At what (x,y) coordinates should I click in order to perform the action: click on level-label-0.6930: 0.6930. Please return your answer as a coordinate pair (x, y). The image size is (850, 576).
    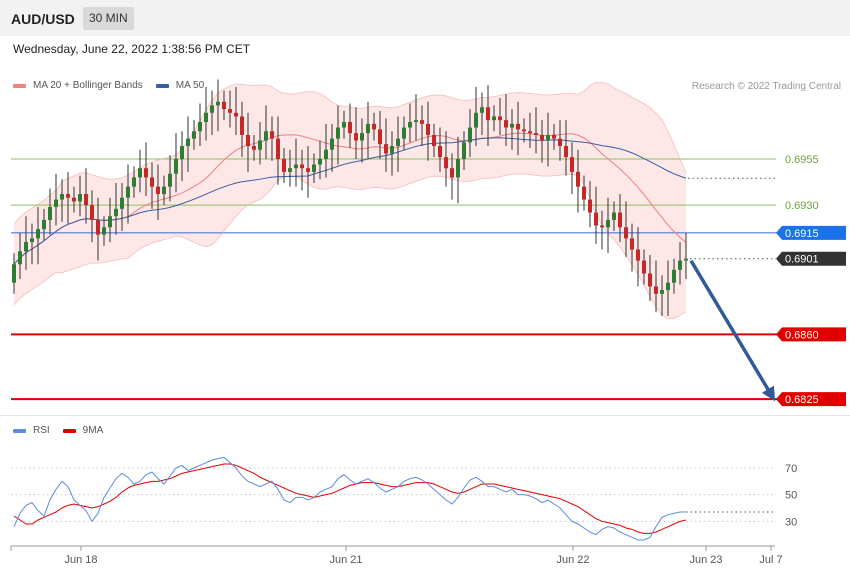
    Looking at the image, I should click on (802, 206).